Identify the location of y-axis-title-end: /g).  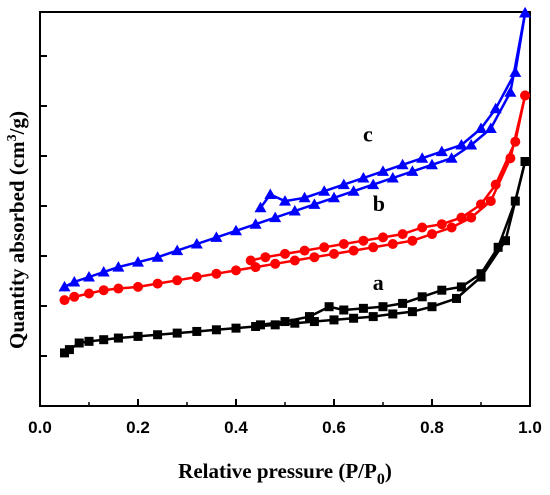
(17, 123).